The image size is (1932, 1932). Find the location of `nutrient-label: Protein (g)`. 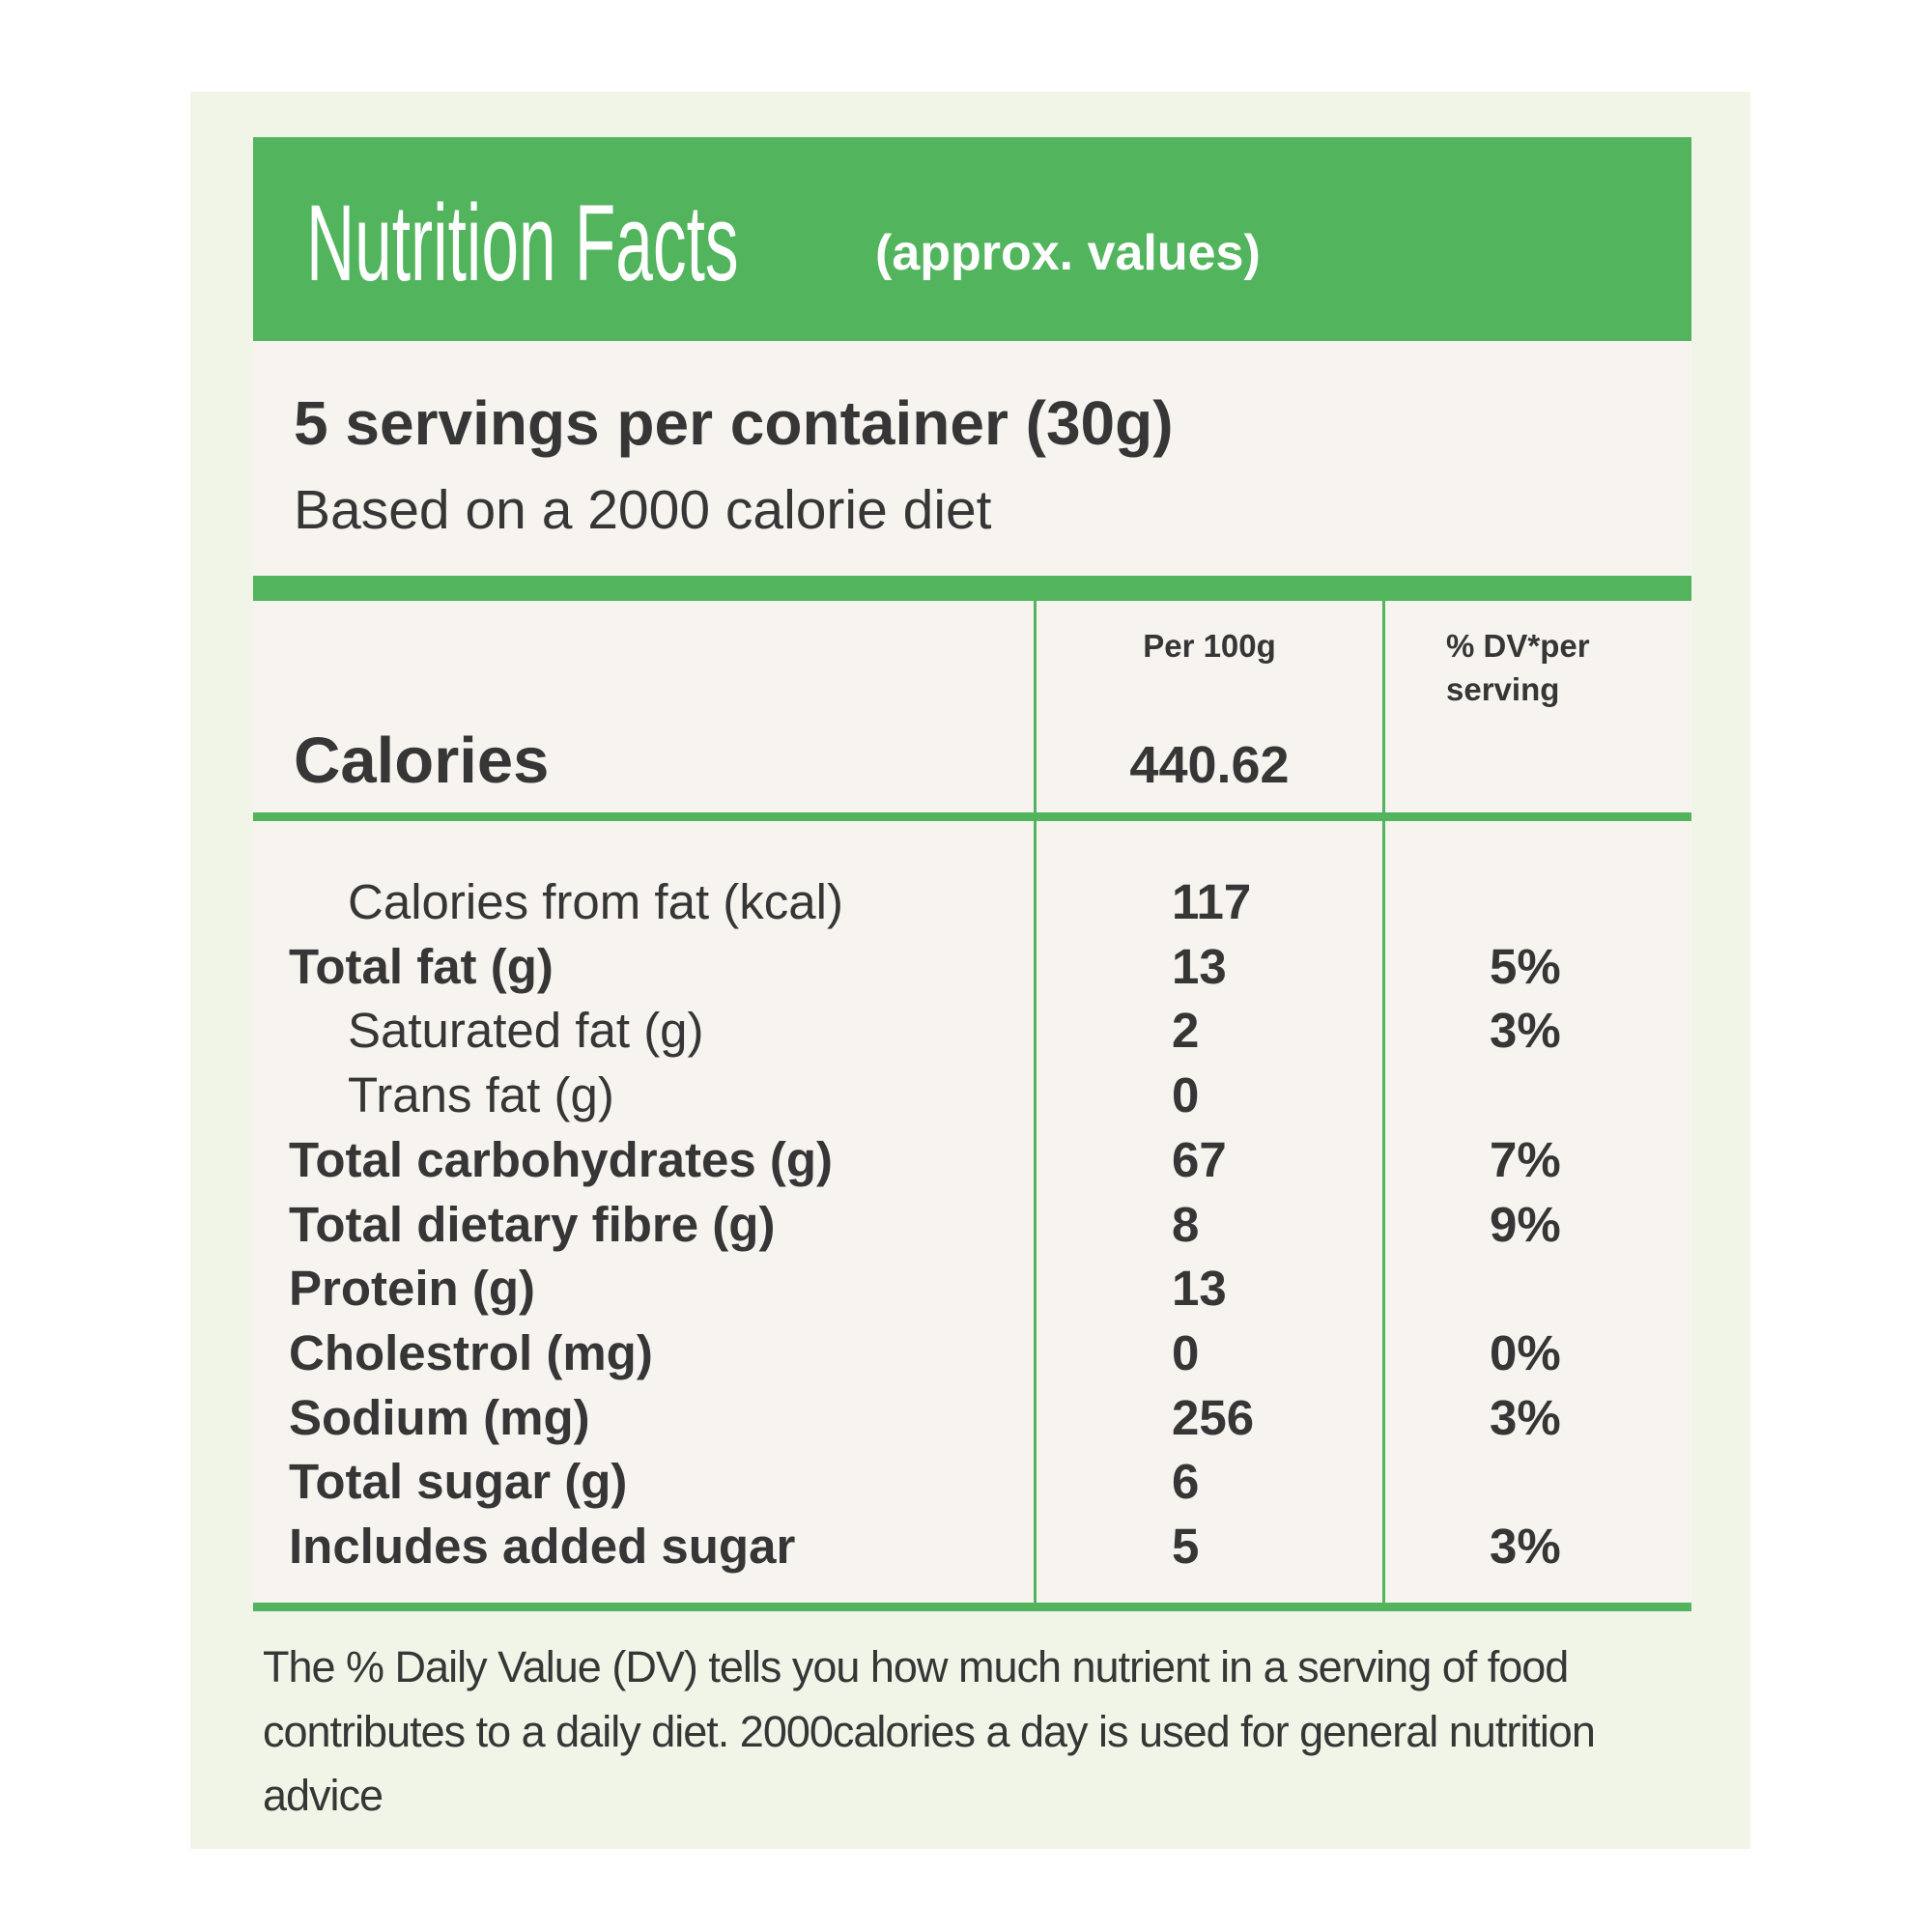

nutrient-label: Protein (g) is located at coordinates (412, 1289).